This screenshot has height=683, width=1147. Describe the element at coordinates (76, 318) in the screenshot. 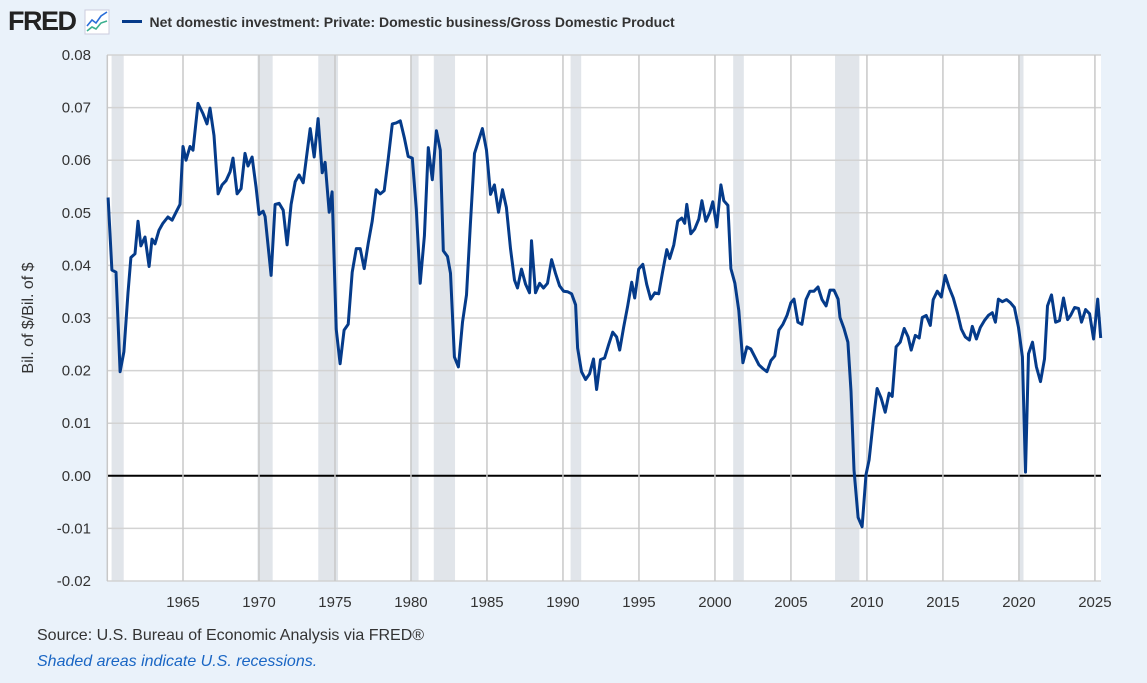

I see `y-tick-label: 0.03` at that location.